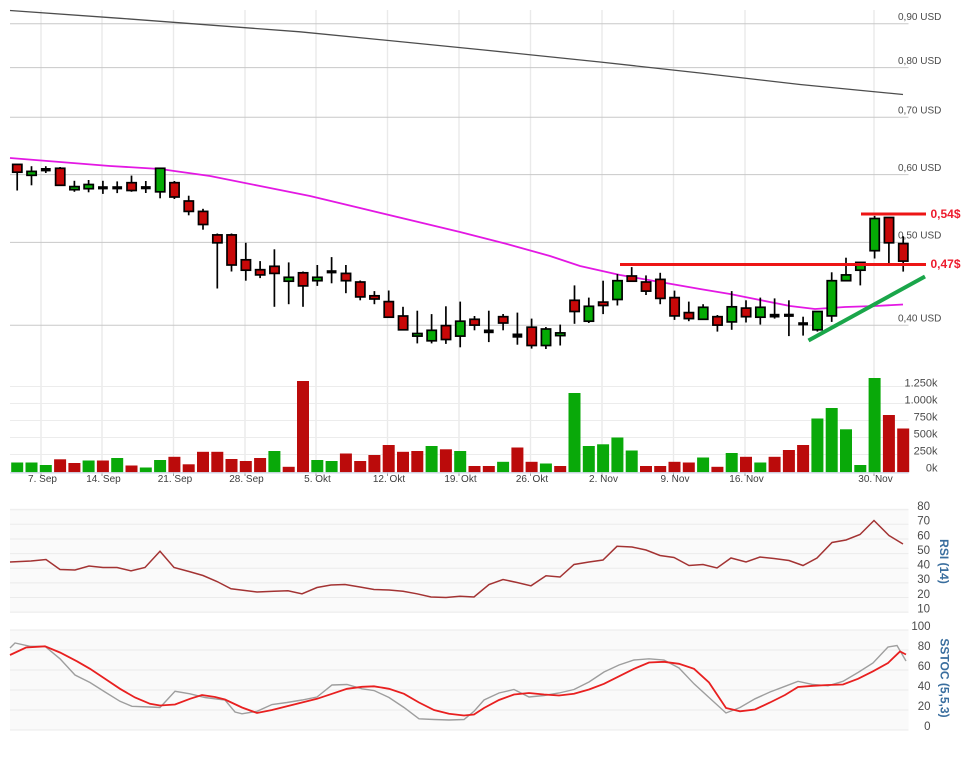 This screenshot has width=968, height=770. What do you see at coordinates (919, 236) in the screenshot?
I see `svg-text: 0,50 USD` at bounding box center [919, 236].